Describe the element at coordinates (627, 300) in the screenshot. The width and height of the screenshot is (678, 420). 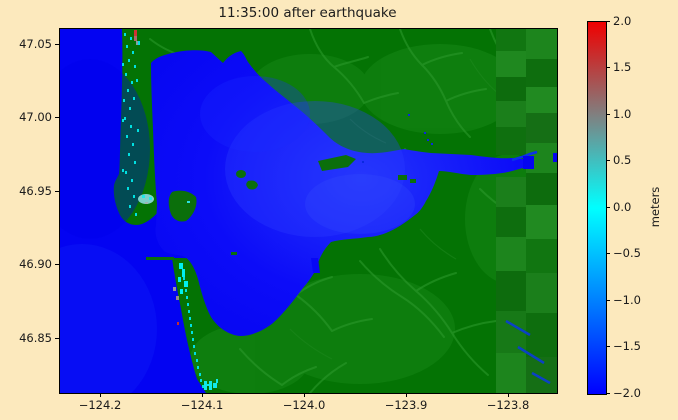
I see `colorbar-tick-label: −1.0` at that location.